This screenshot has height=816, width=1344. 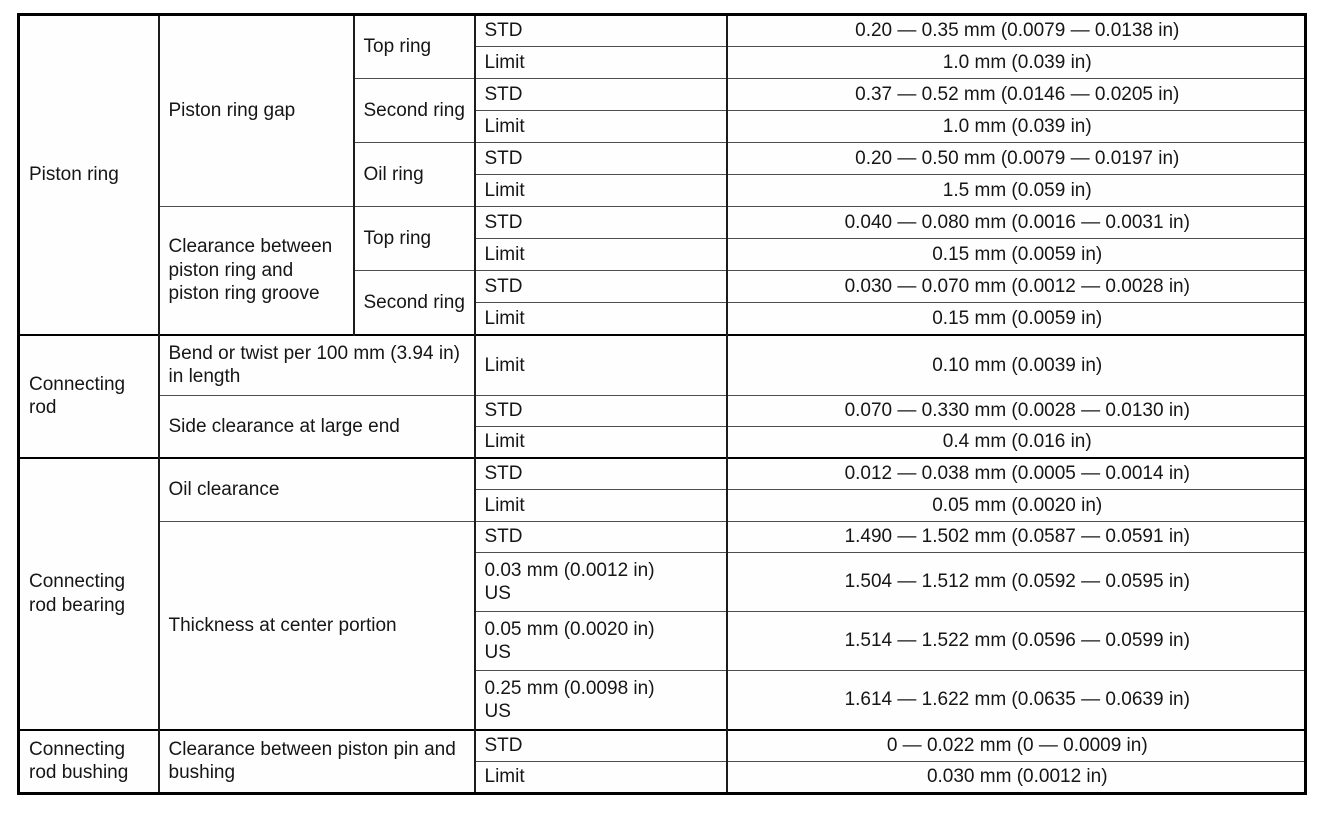 I want to click on value-cell: 0.10 mm (0.0039 in), so click(x=1015, y=364).